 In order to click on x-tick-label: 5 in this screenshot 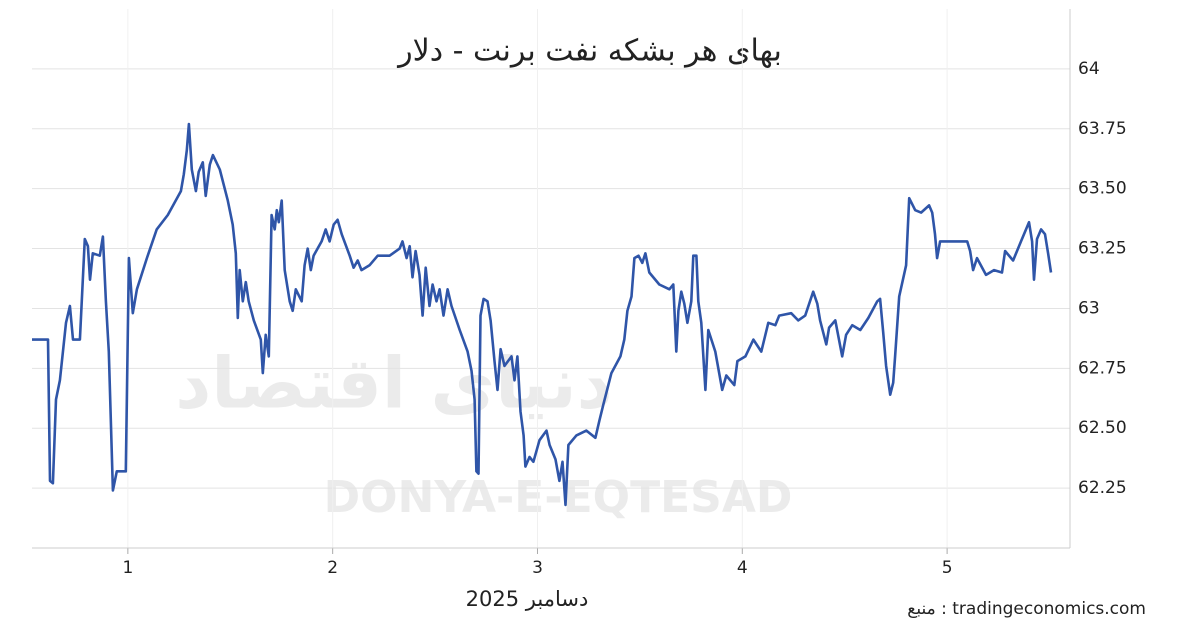, I will do `click(947, 568)`.